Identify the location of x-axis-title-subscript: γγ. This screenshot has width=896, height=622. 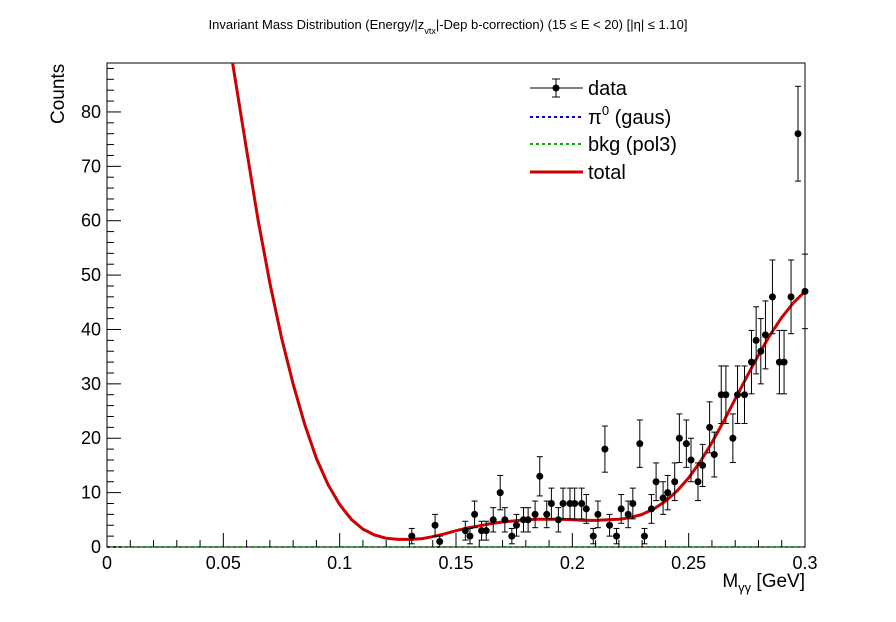
(745, 587).